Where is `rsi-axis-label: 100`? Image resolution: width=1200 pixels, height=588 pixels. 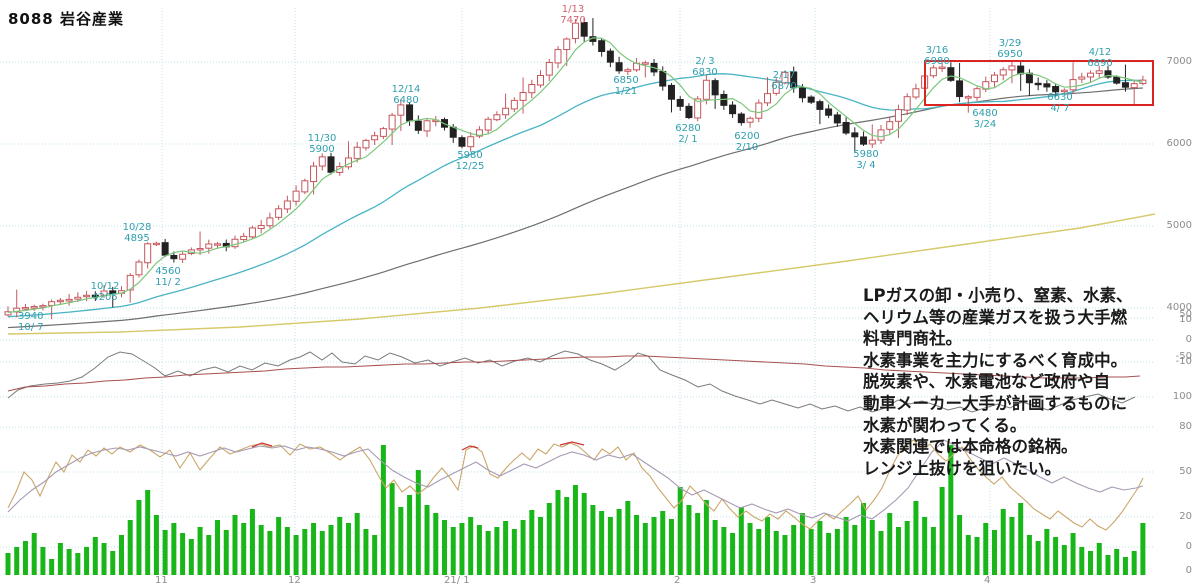
rsi-axis-label: 100 is located at coordinates (1182, 396).